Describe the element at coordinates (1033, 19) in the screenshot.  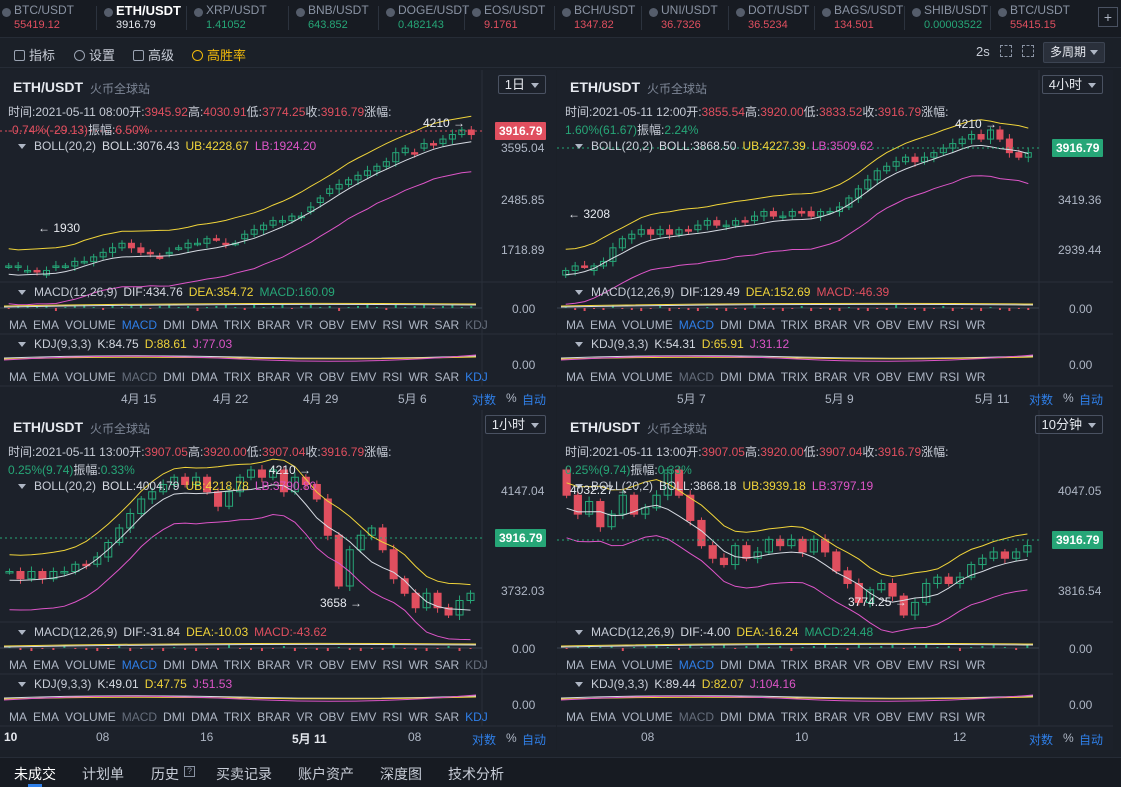
I see `ticker-item: BTC/USDT 55415.15` at that location.